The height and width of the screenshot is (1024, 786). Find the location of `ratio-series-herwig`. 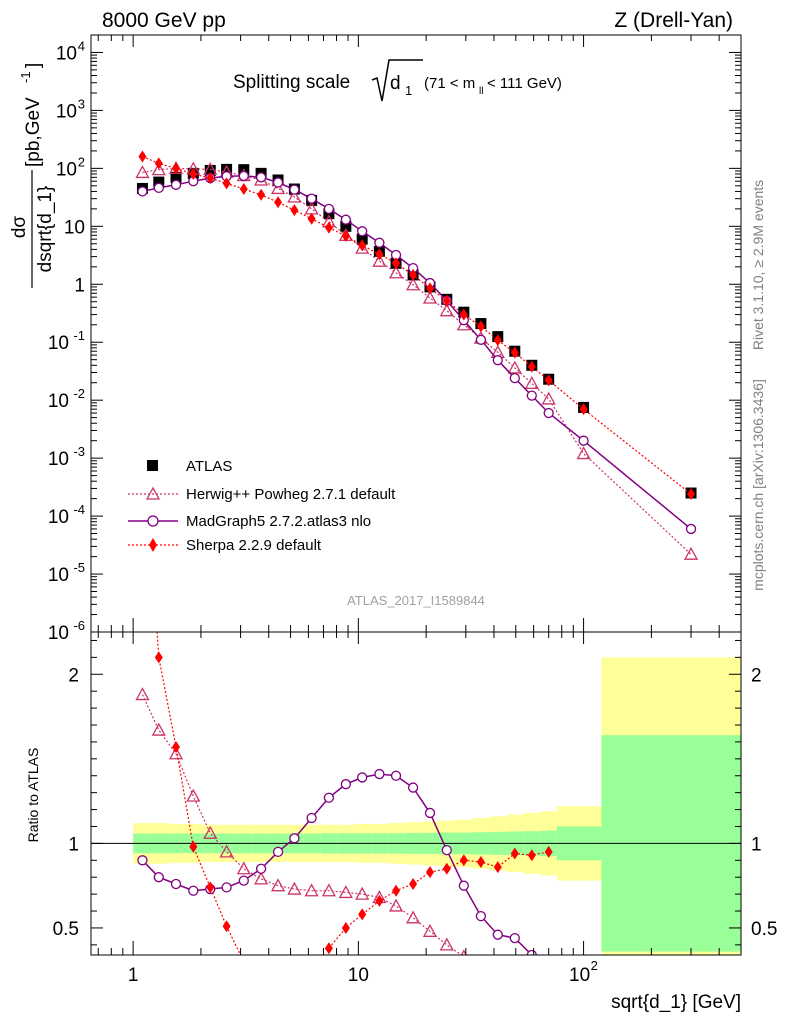

ratio-series-herwig is located at coordinates (301, 821).